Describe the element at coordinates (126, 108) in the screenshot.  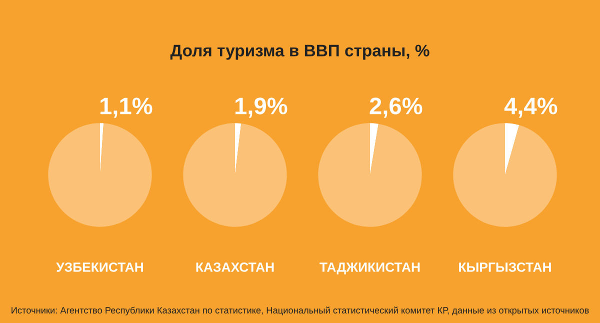
I see `data-label: 1,1%` at that location.